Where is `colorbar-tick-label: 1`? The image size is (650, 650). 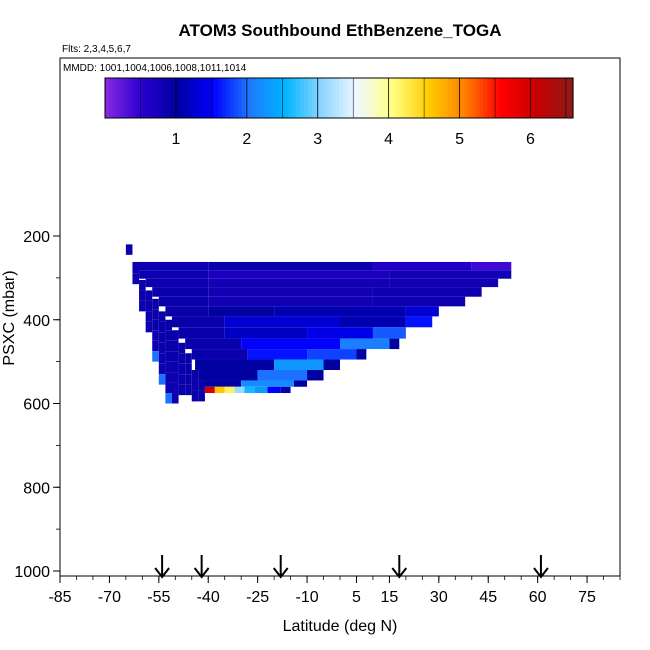 colorbar-tick-label: 1 is located at coordinates (175, 139).